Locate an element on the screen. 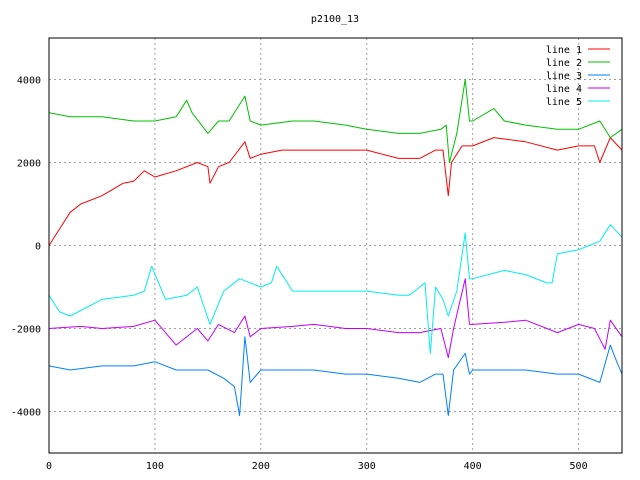 This screenshot has width=640, height=480. legend-label: line 1 is located at coordinates (564, 50).